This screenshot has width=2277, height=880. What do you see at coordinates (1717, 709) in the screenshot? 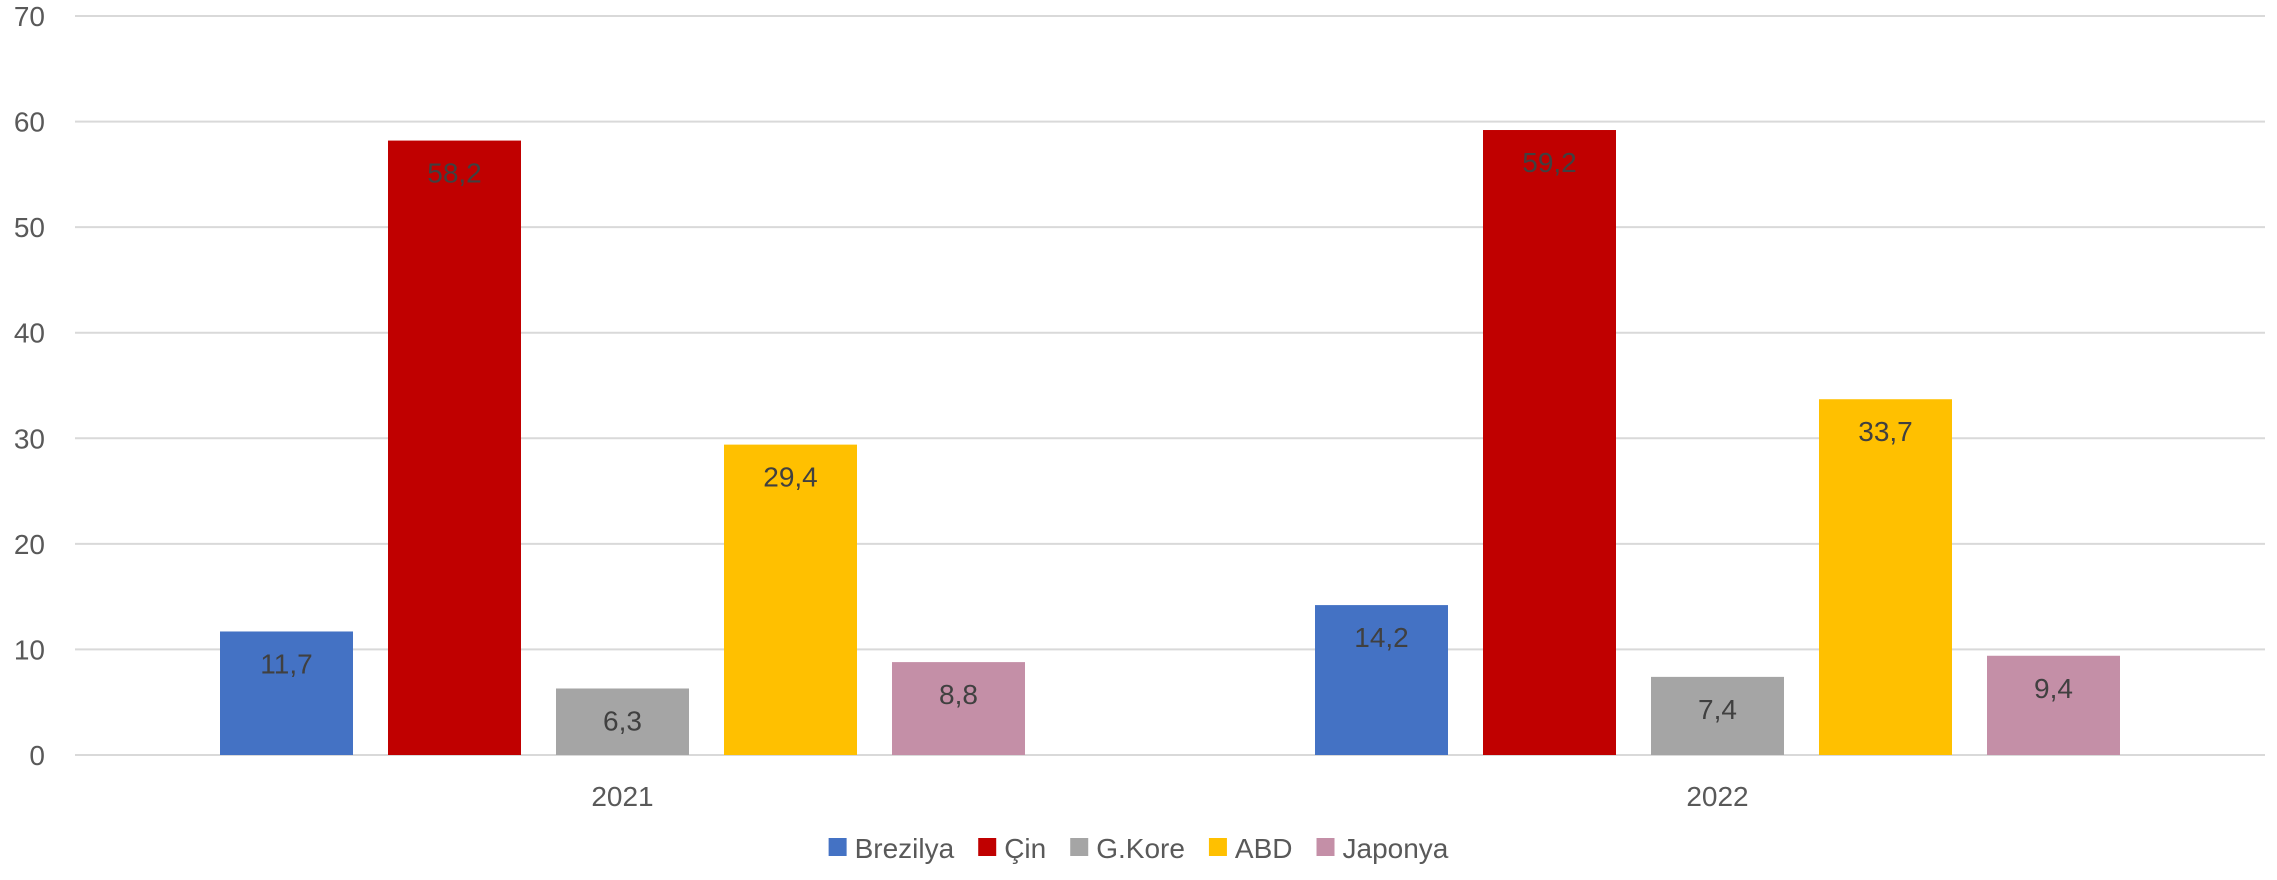
I see `data-label: 7,4` at bounding box center [1717, 709].